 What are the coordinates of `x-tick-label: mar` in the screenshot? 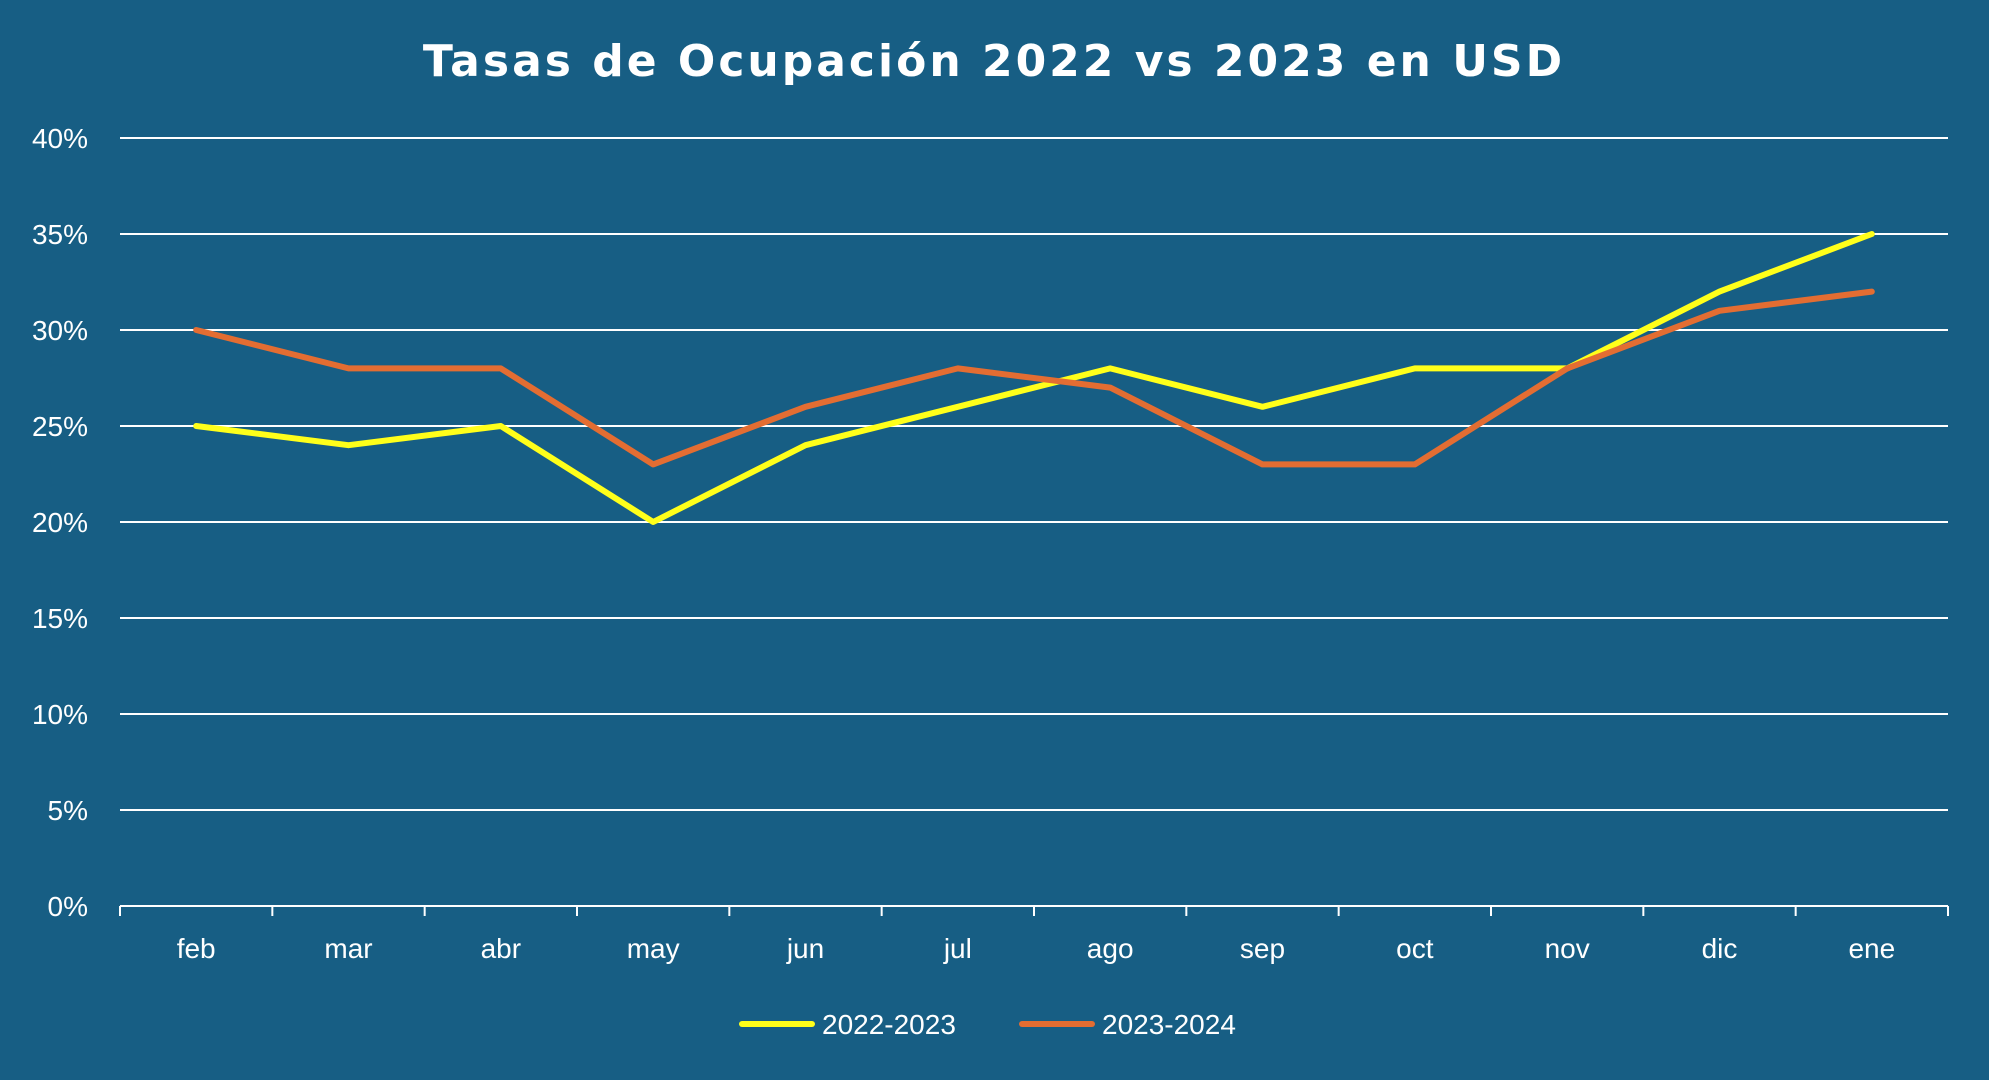 It's located at (348, 948).